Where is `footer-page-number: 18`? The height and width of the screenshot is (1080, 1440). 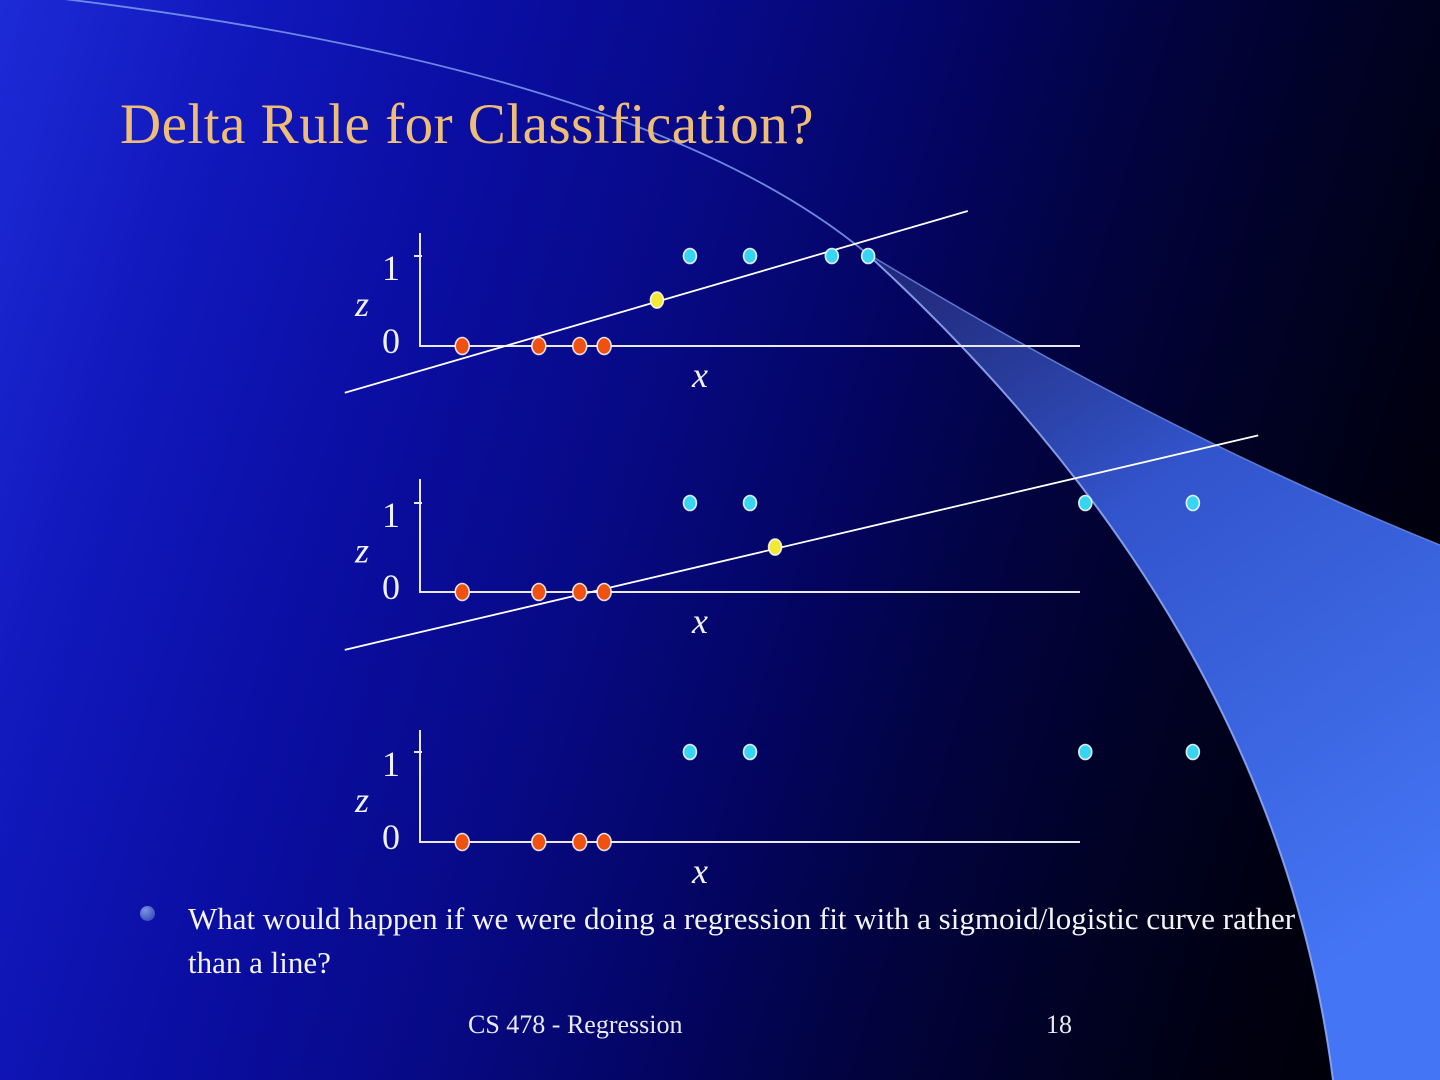
footer-page-number: 18 is located at coordinates (1059, 1024).